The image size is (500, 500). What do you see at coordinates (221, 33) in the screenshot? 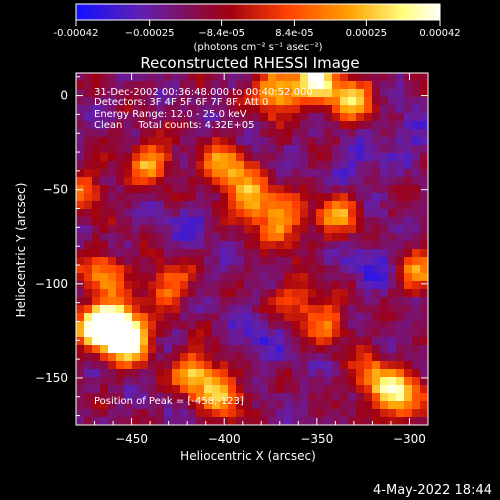
I see `colorbar-tick-label: −8.4e-05` at bounding box center [221, 33].